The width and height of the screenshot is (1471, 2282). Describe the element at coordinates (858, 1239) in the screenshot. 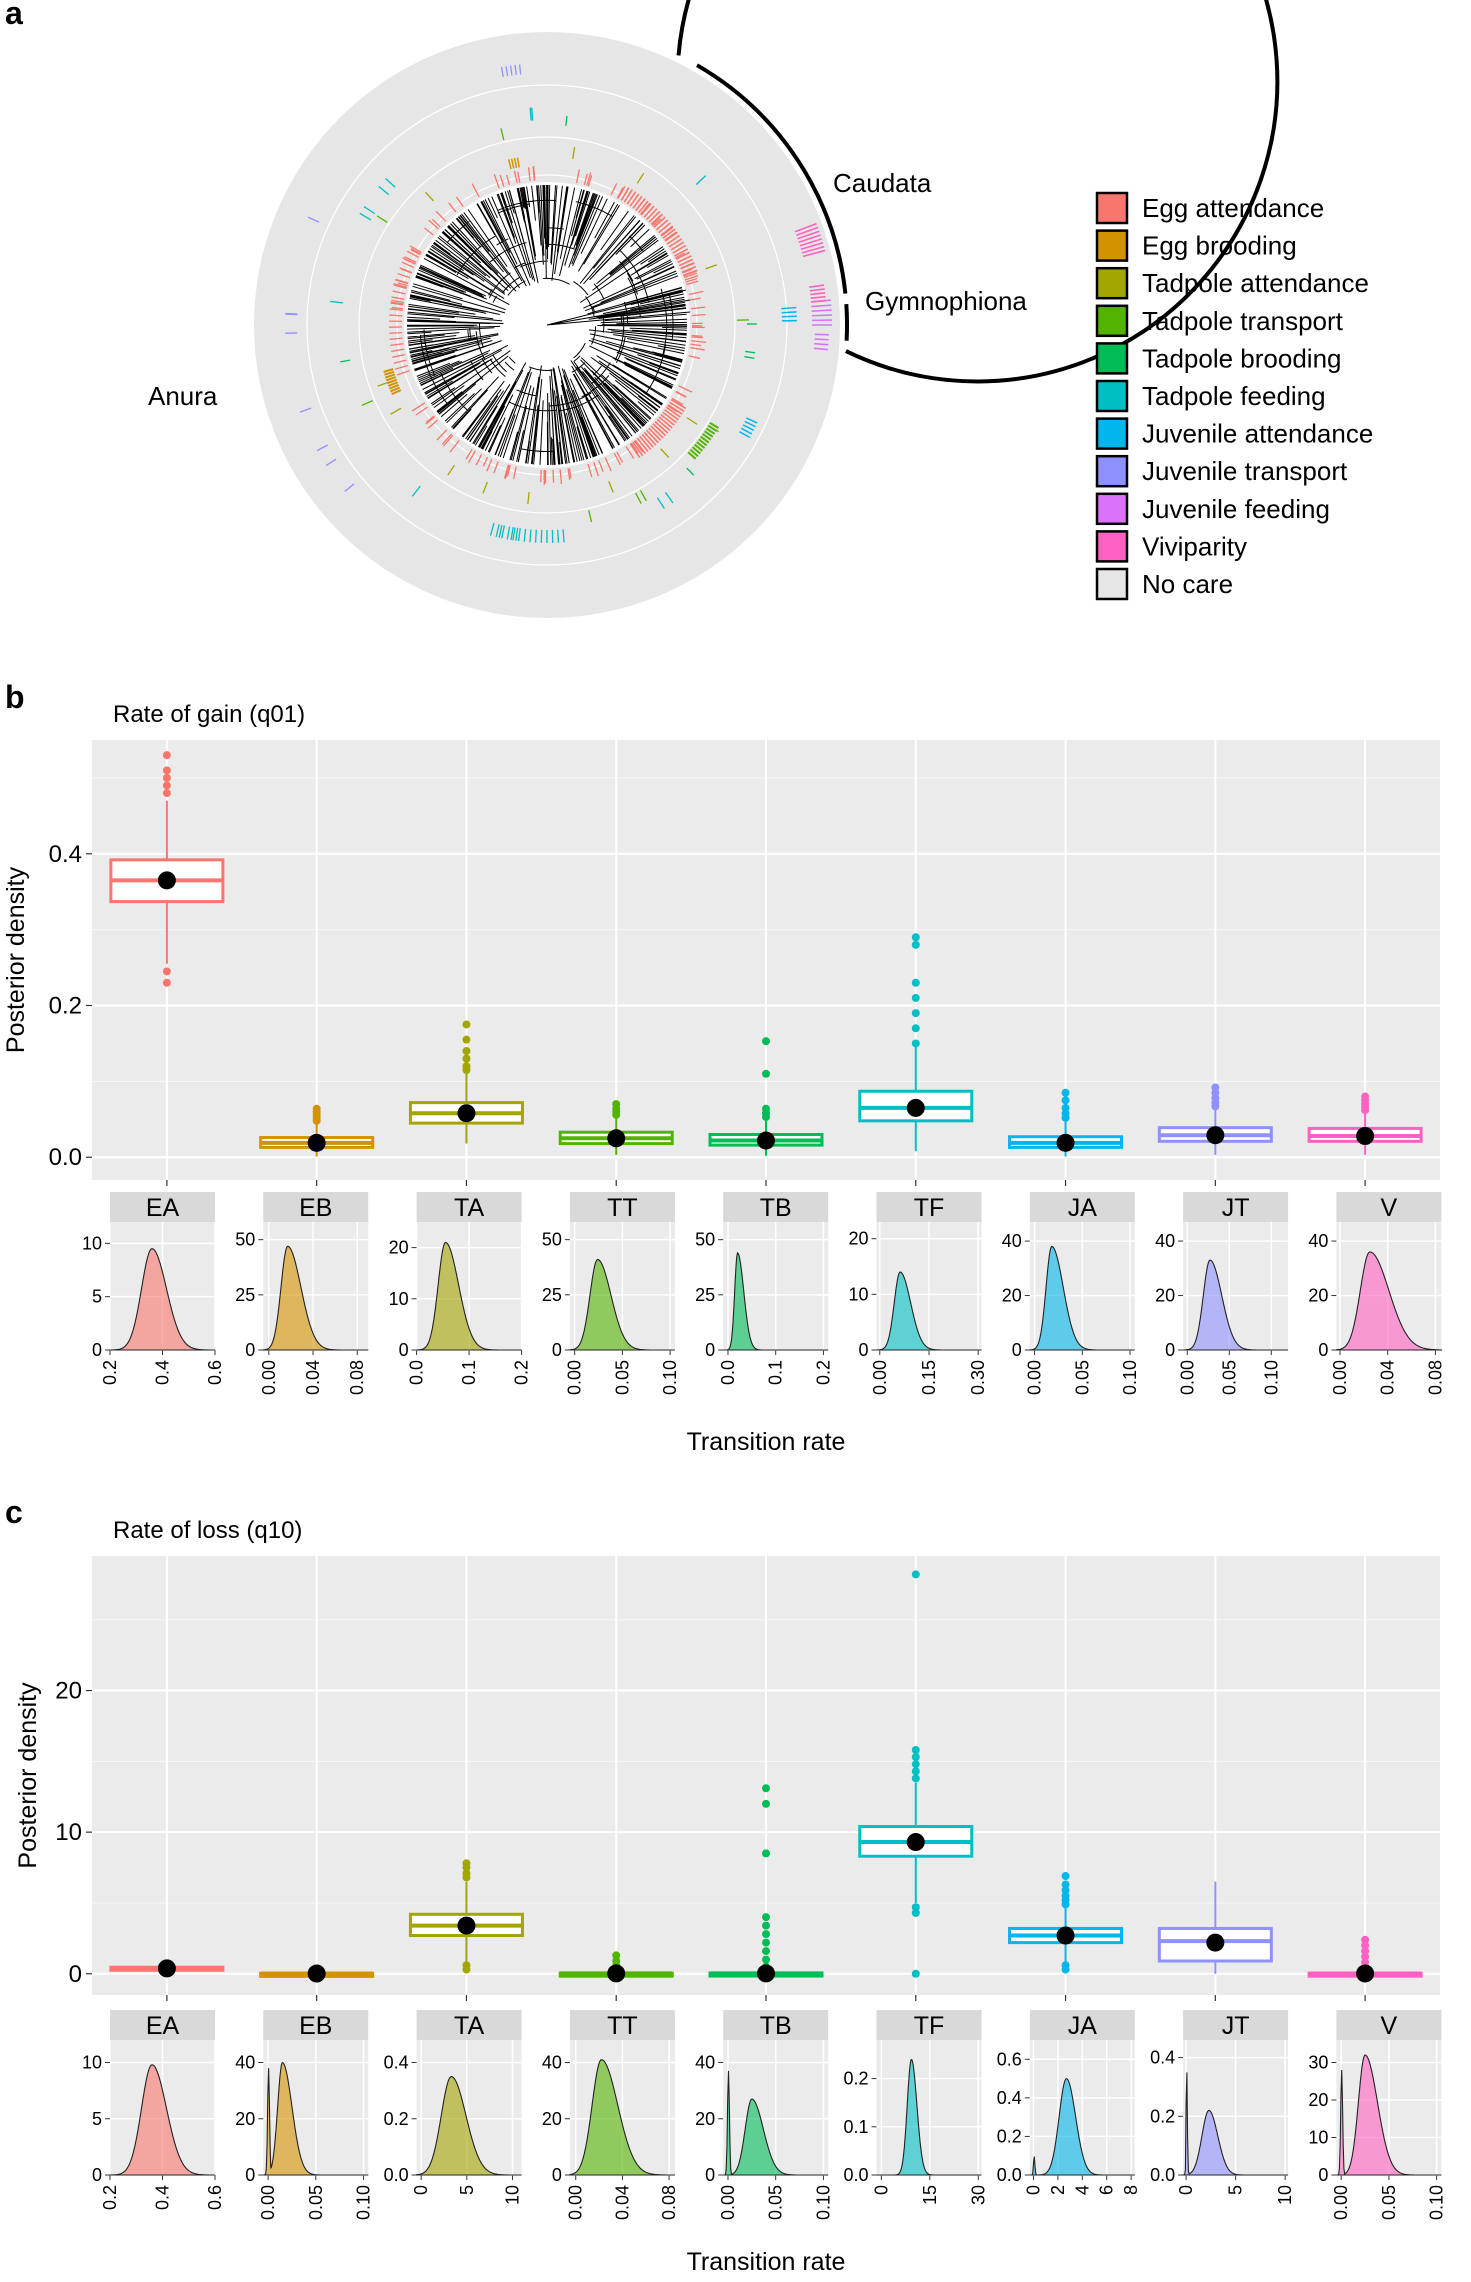

I see `facet-y-tick-label-TF: 20` at that location.